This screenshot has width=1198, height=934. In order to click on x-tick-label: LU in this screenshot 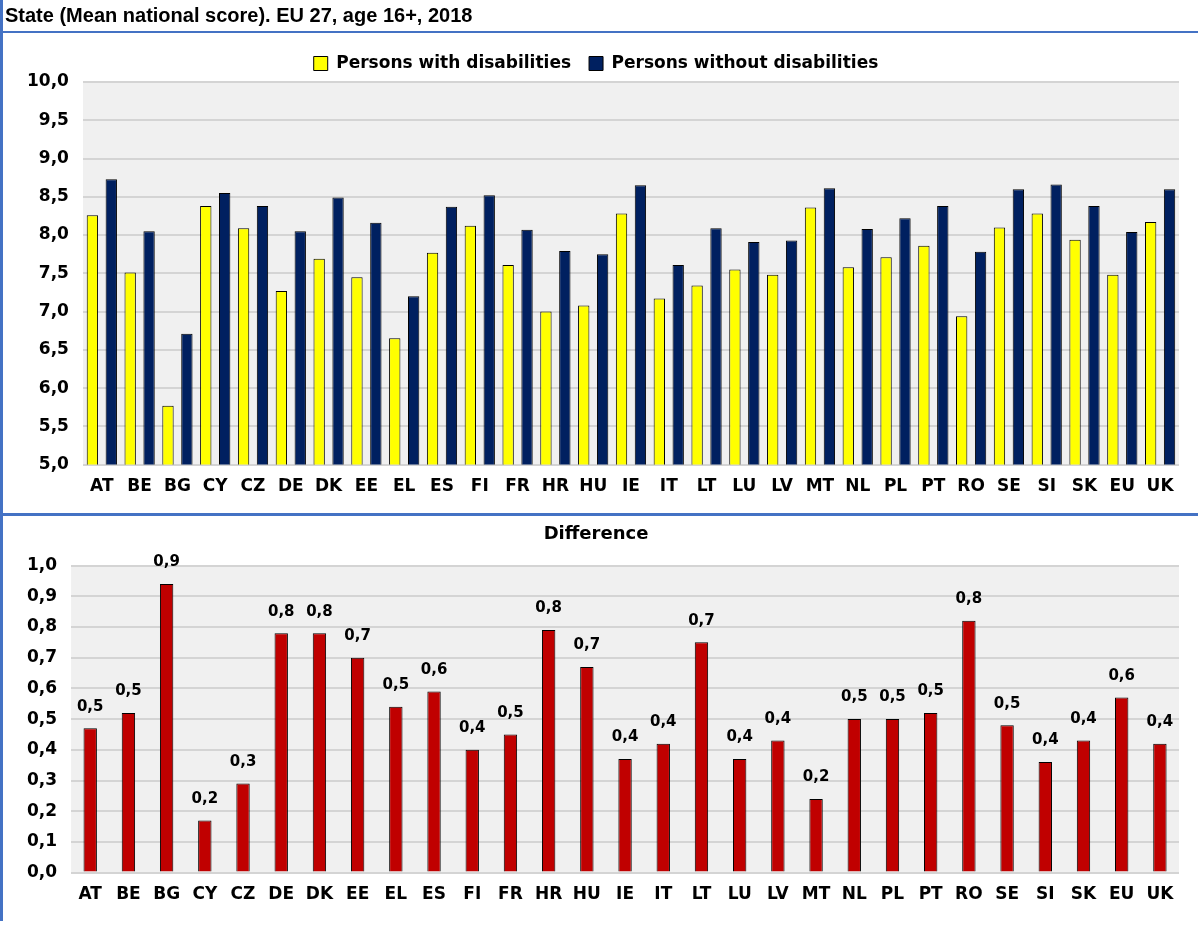, I will do `click(744, 485)`.